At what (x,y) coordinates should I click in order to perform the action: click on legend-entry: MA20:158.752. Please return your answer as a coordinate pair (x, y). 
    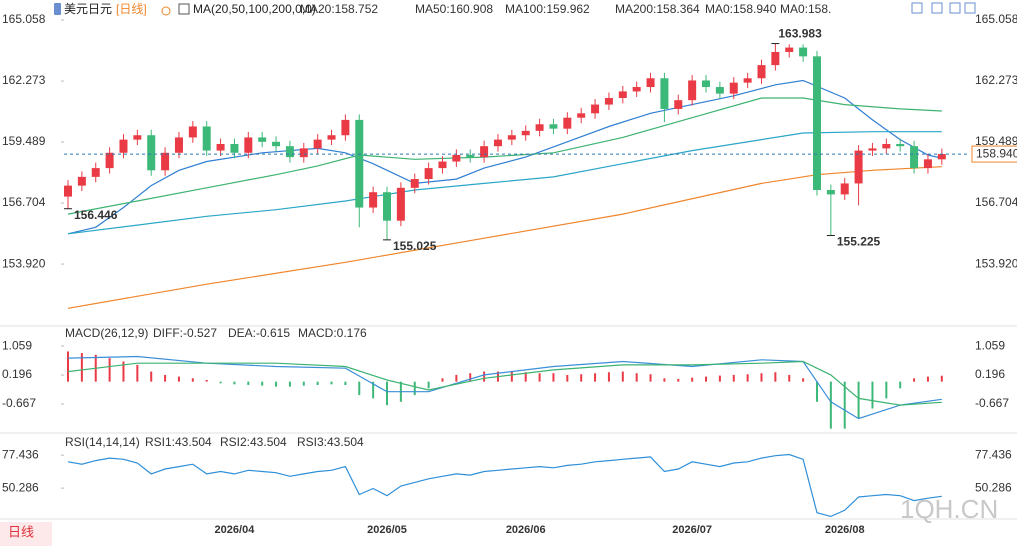
    Looking at the image, I should click on (339, 9).